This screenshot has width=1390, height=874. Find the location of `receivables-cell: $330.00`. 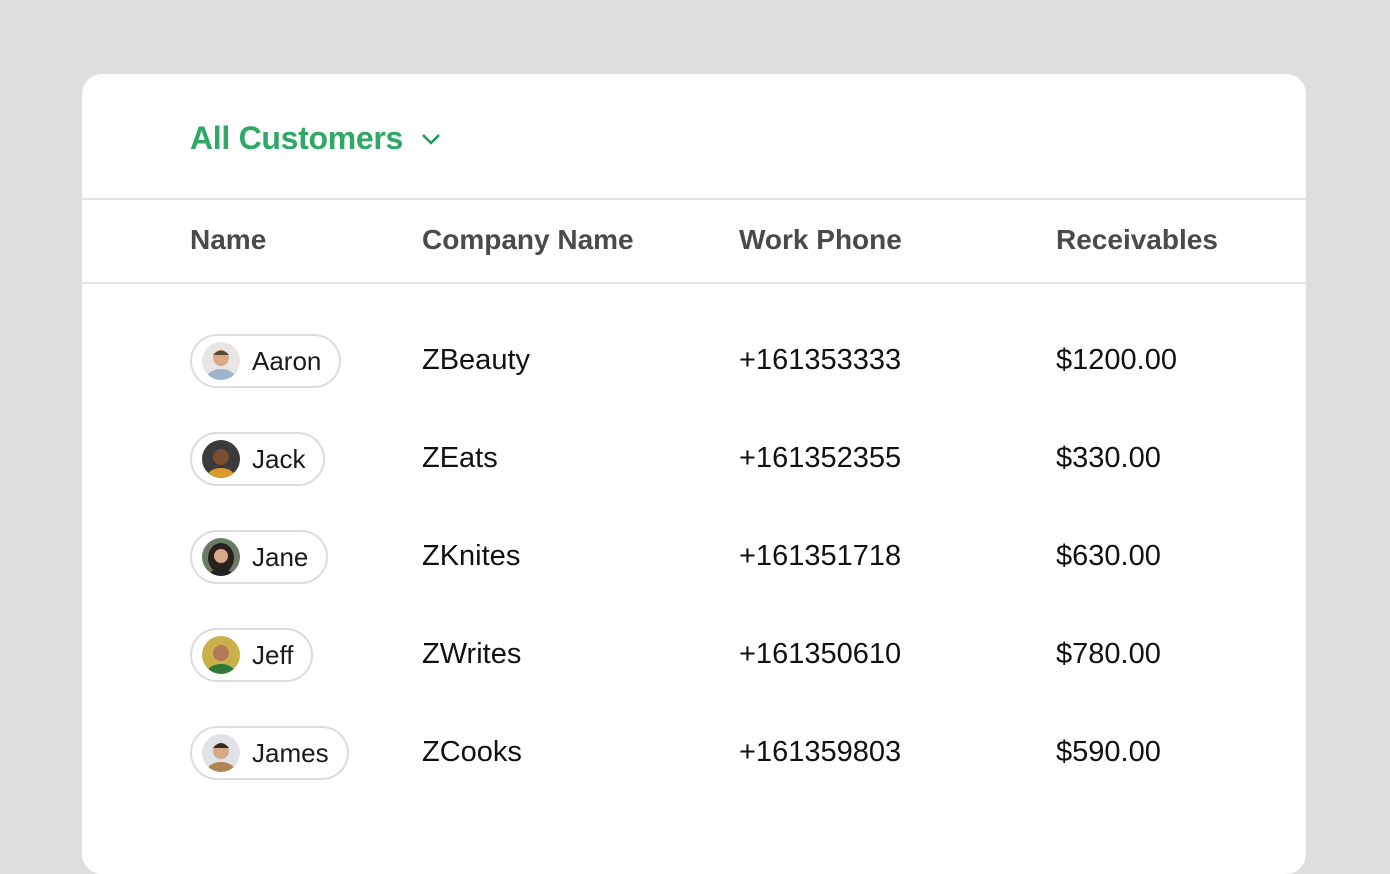

receivables-cell: $330.00 is located at coordinates (1108, 458).